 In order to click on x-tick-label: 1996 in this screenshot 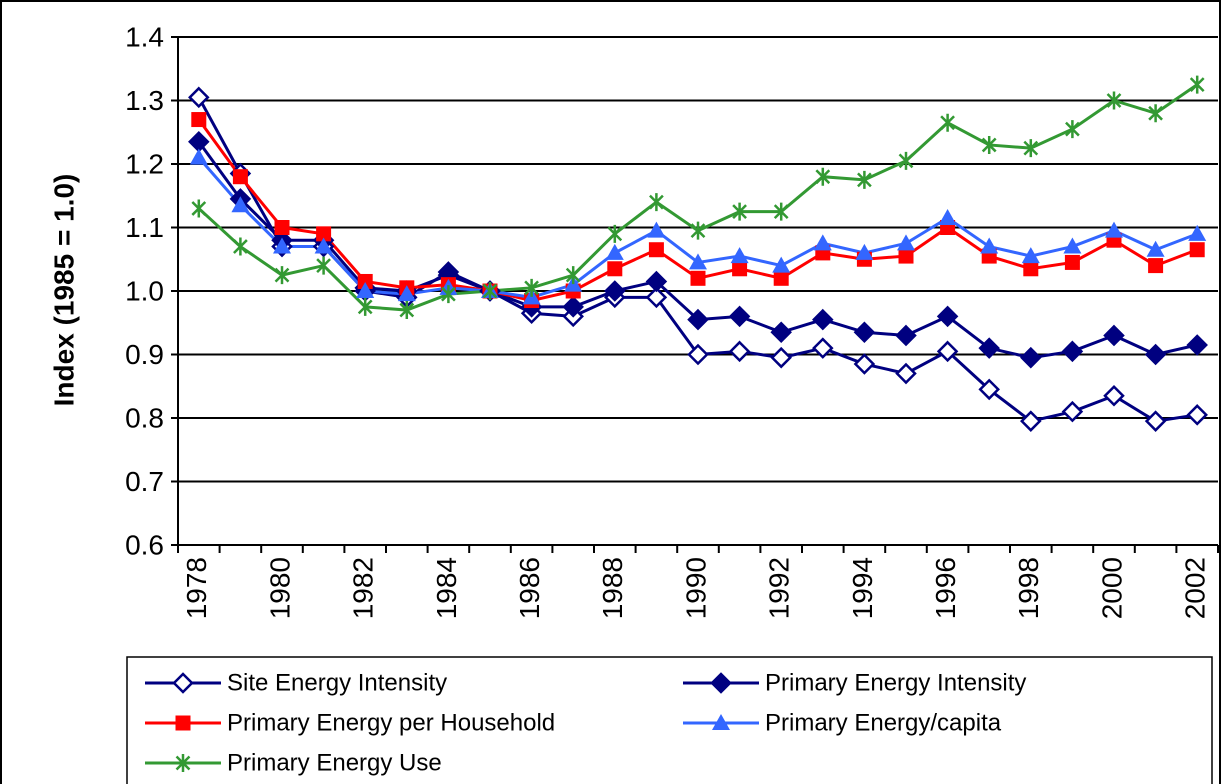, I will do `click(945, 588)`.